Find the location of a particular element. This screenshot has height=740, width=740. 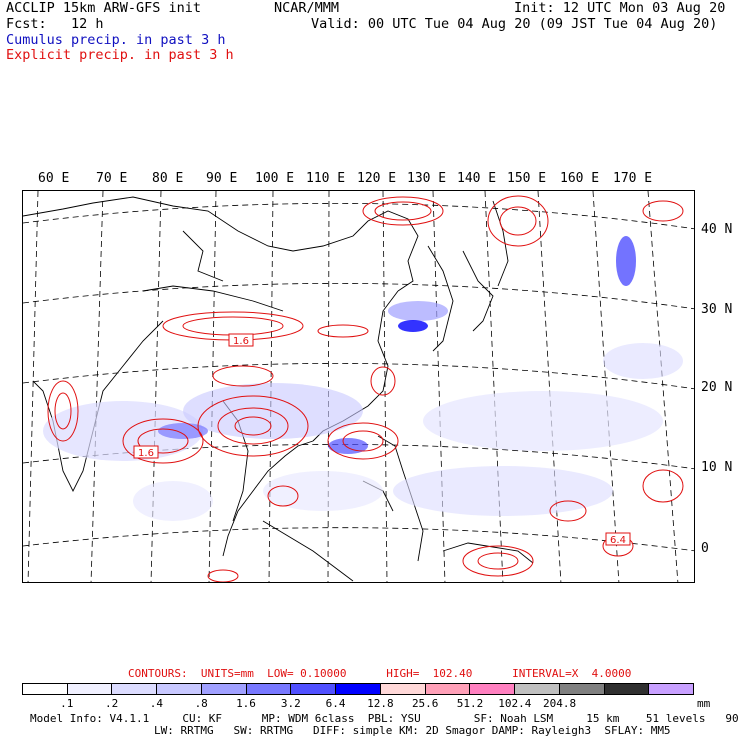

colorbar-label: .4 is located at coordinates (156, 703).